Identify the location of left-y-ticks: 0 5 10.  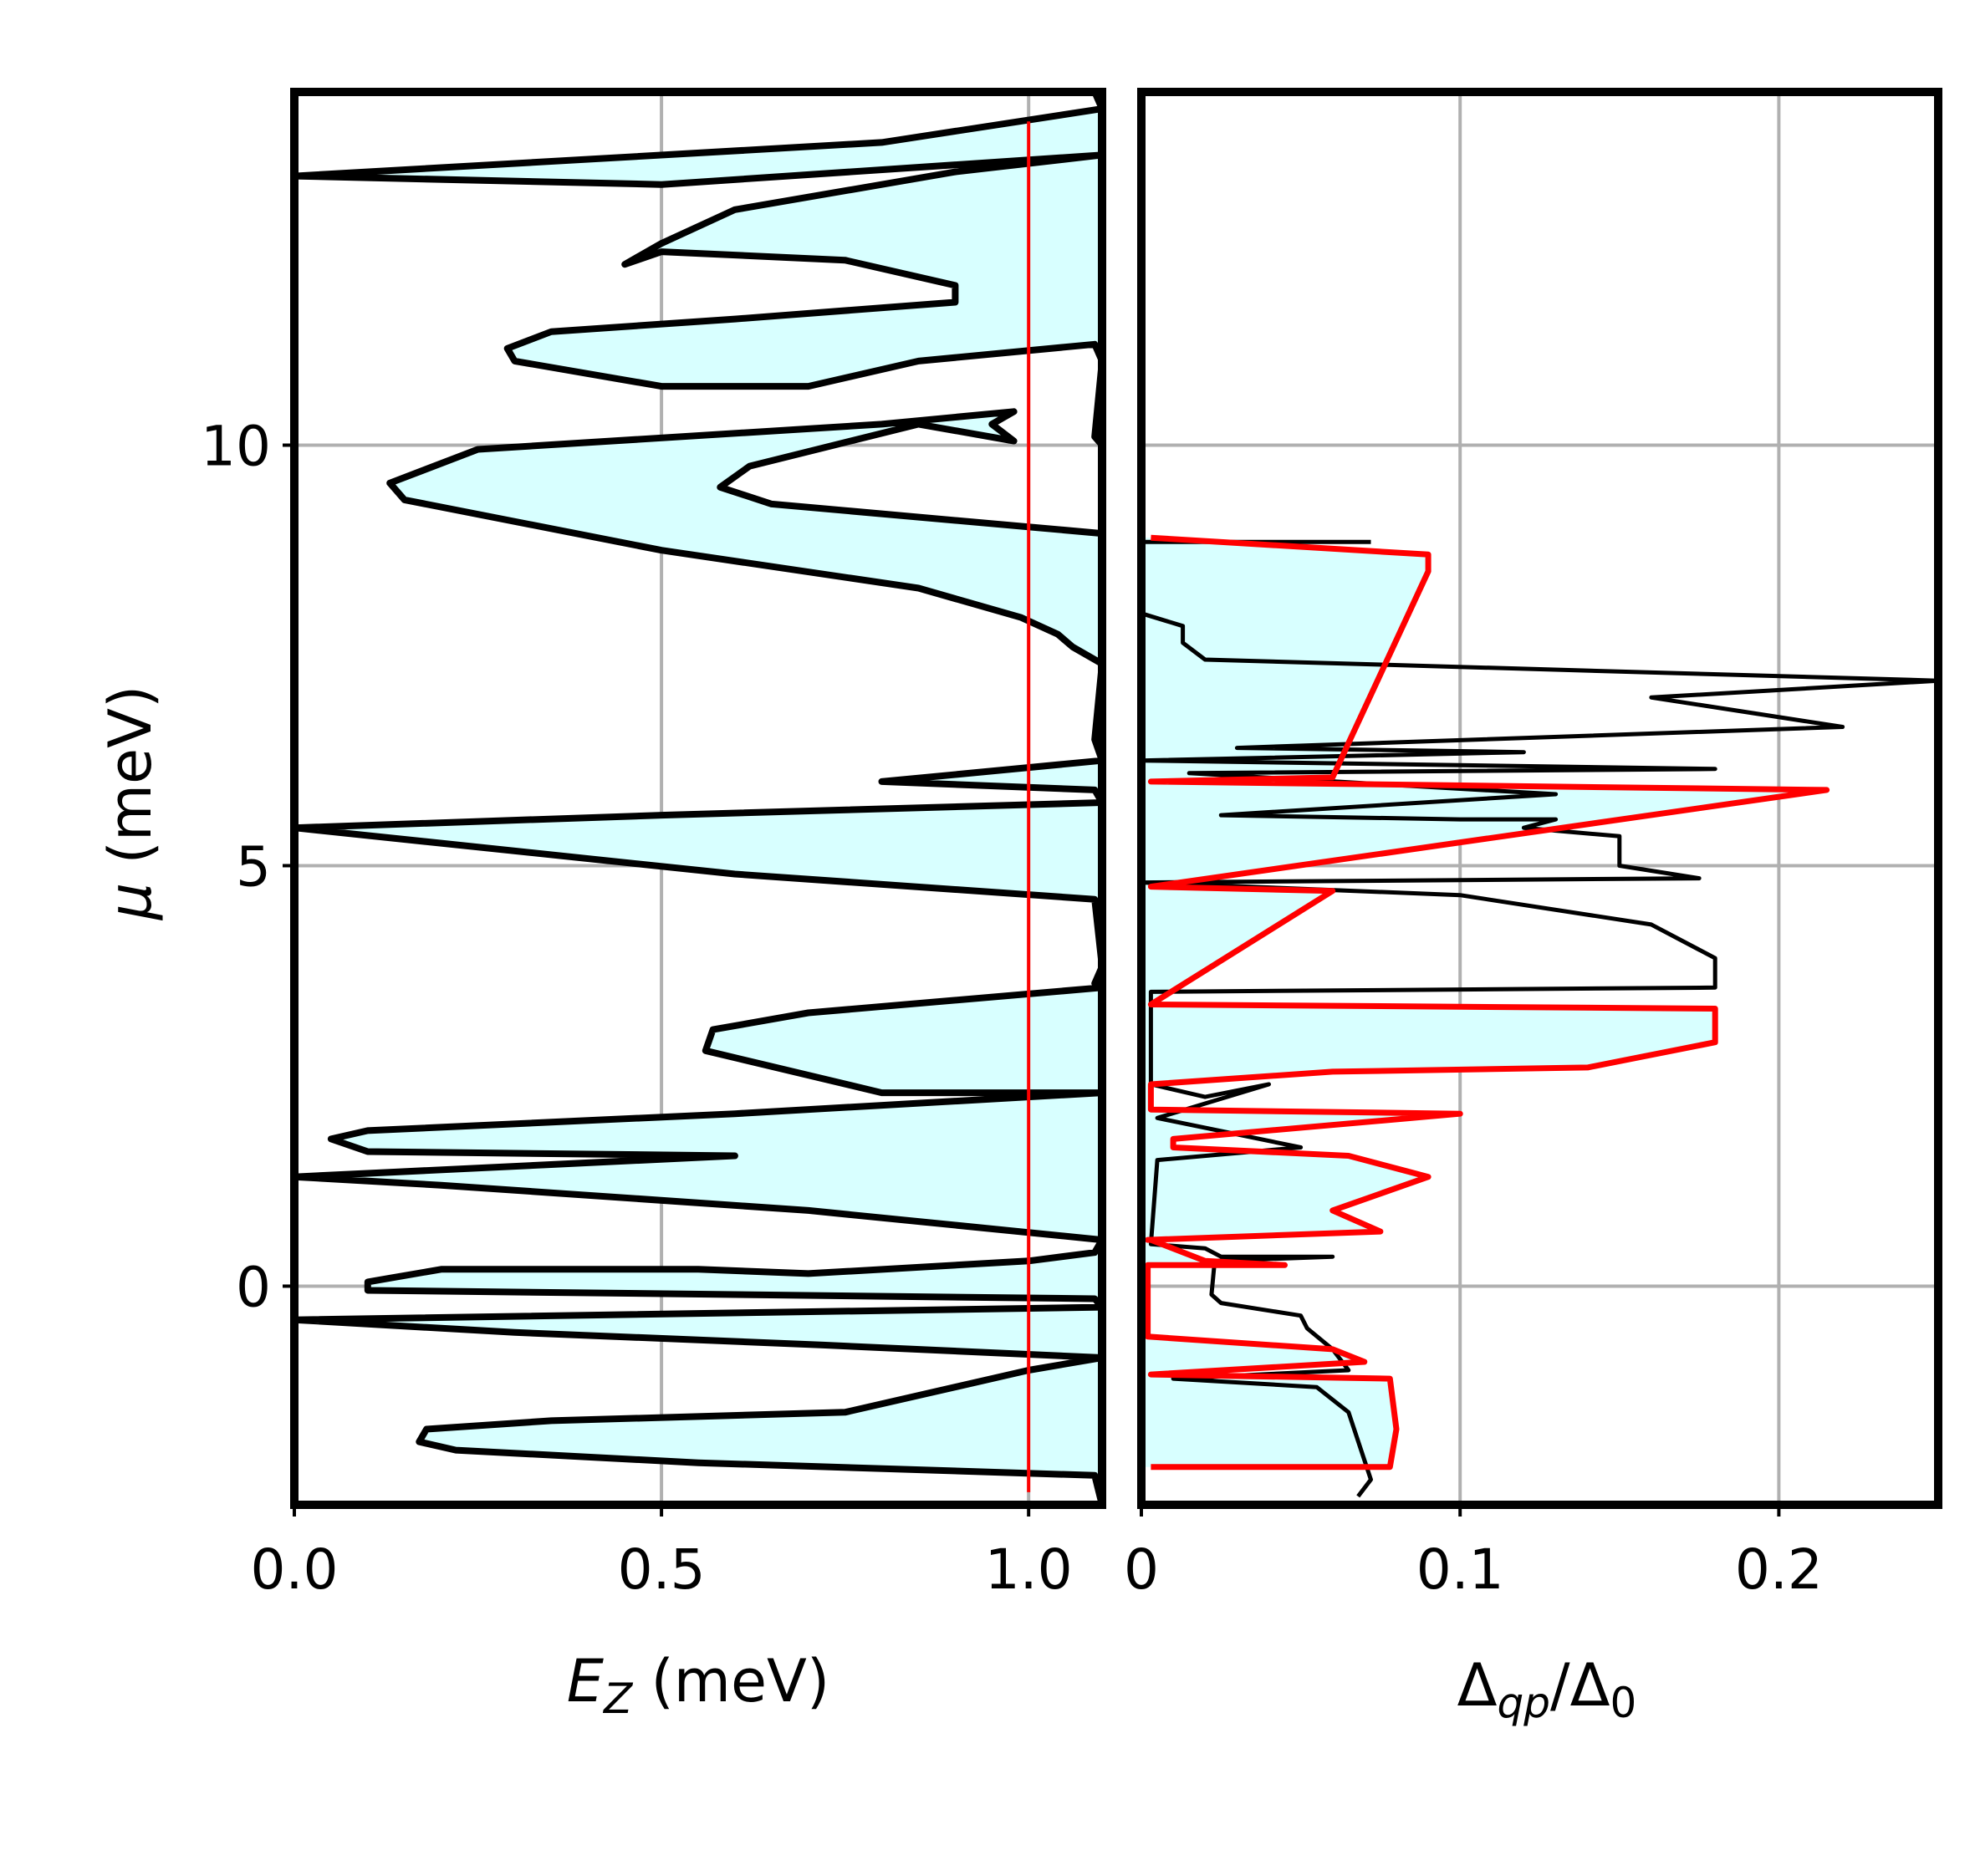
(247, 867).